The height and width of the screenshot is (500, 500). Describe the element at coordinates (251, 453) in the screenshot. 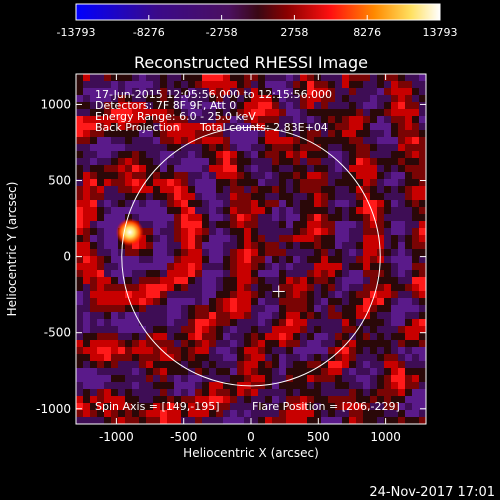

I see `x-axis-label: Heliocentric X (arcsec)` at that location.